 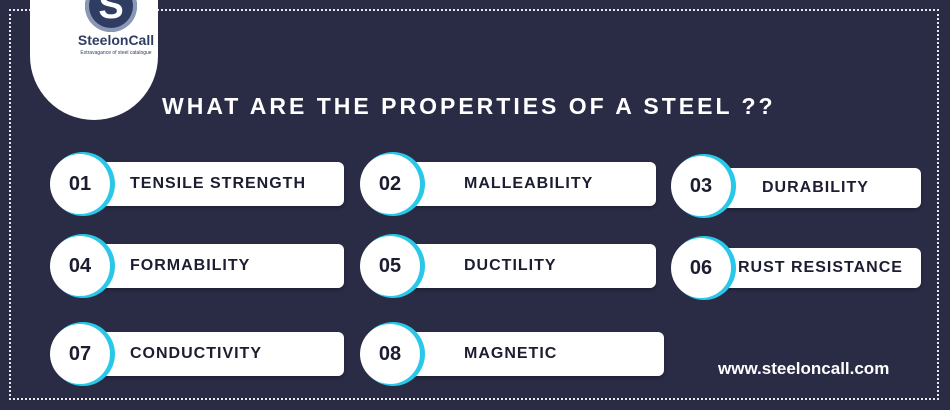 I want to click on property-label: FORMABILITY, so click(x=190, y=265).